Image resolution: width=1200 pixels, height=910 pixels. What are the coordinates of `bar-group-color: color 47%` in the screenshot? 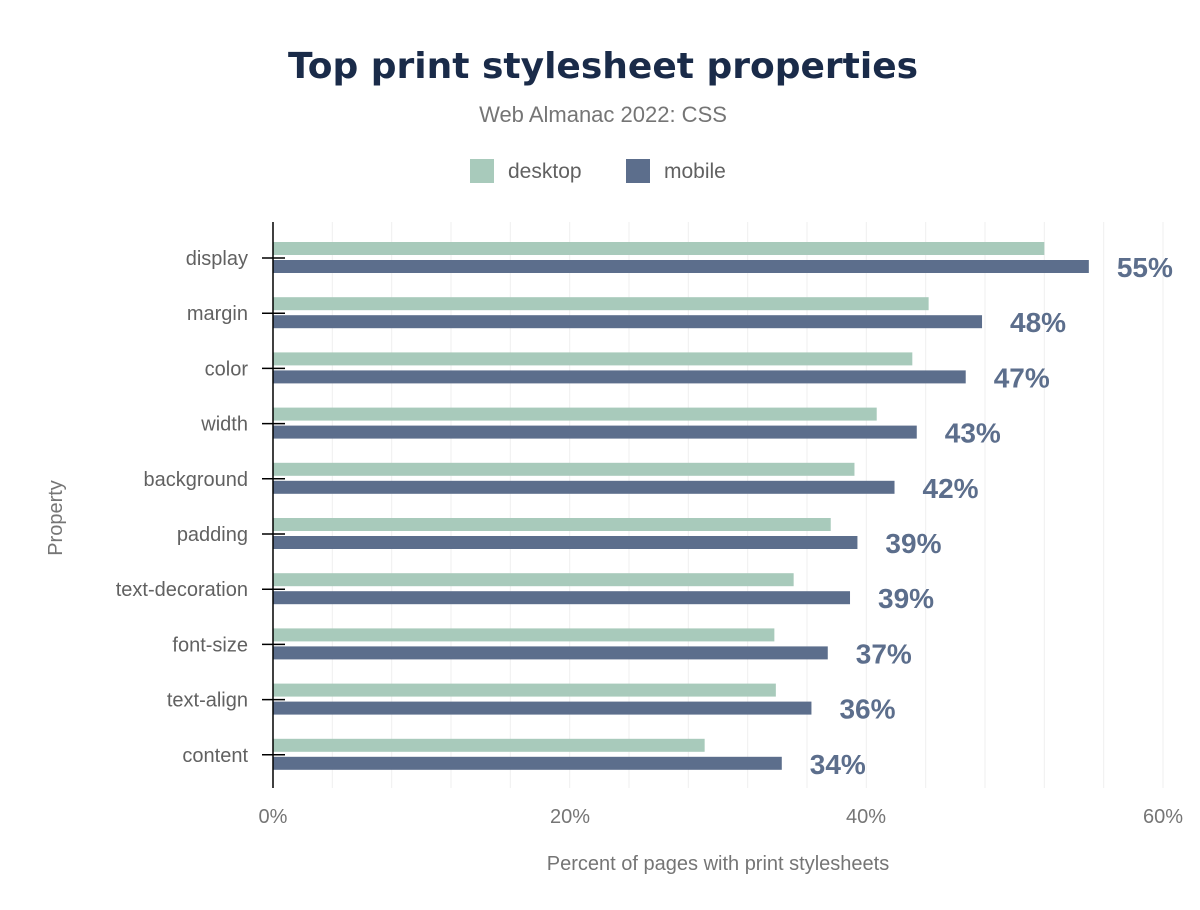 It's located at (627, 372).